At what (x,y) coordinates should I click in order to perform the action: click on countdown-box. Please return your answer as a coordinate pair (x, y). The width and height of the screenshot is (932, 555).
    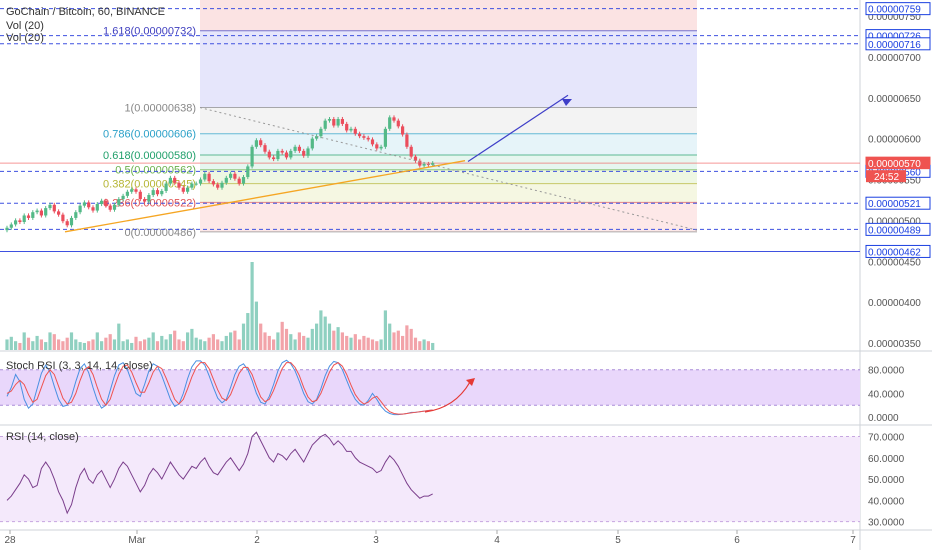
    Looking at the image, I should click on (886, 176).